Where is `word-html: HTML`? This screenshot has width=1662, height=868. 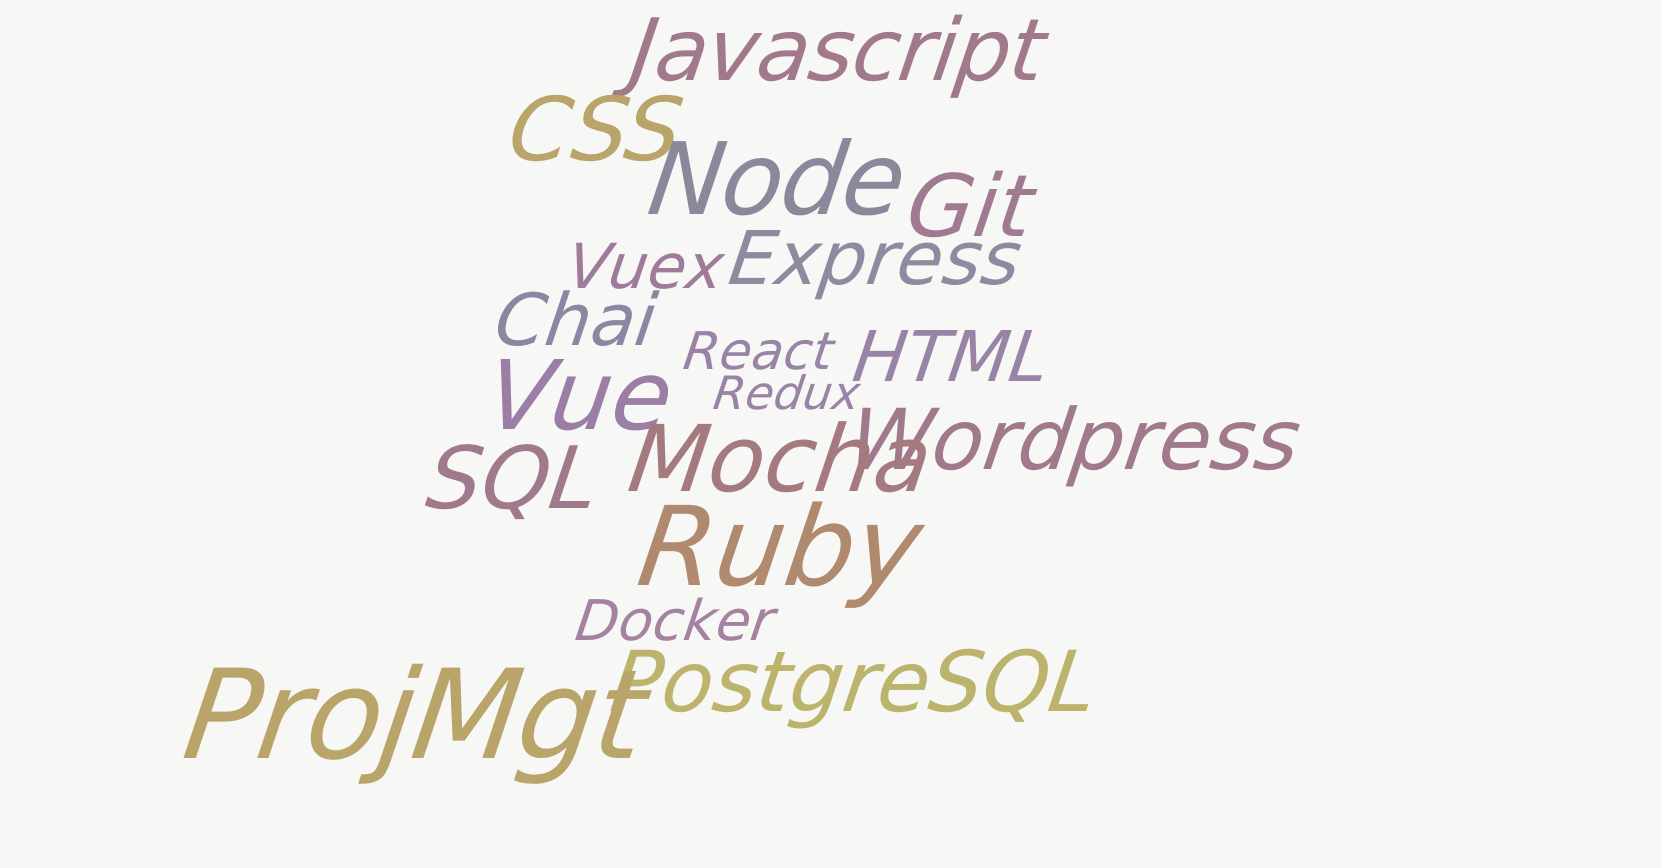
word-html: HTML is located at coordinates (951, 357).